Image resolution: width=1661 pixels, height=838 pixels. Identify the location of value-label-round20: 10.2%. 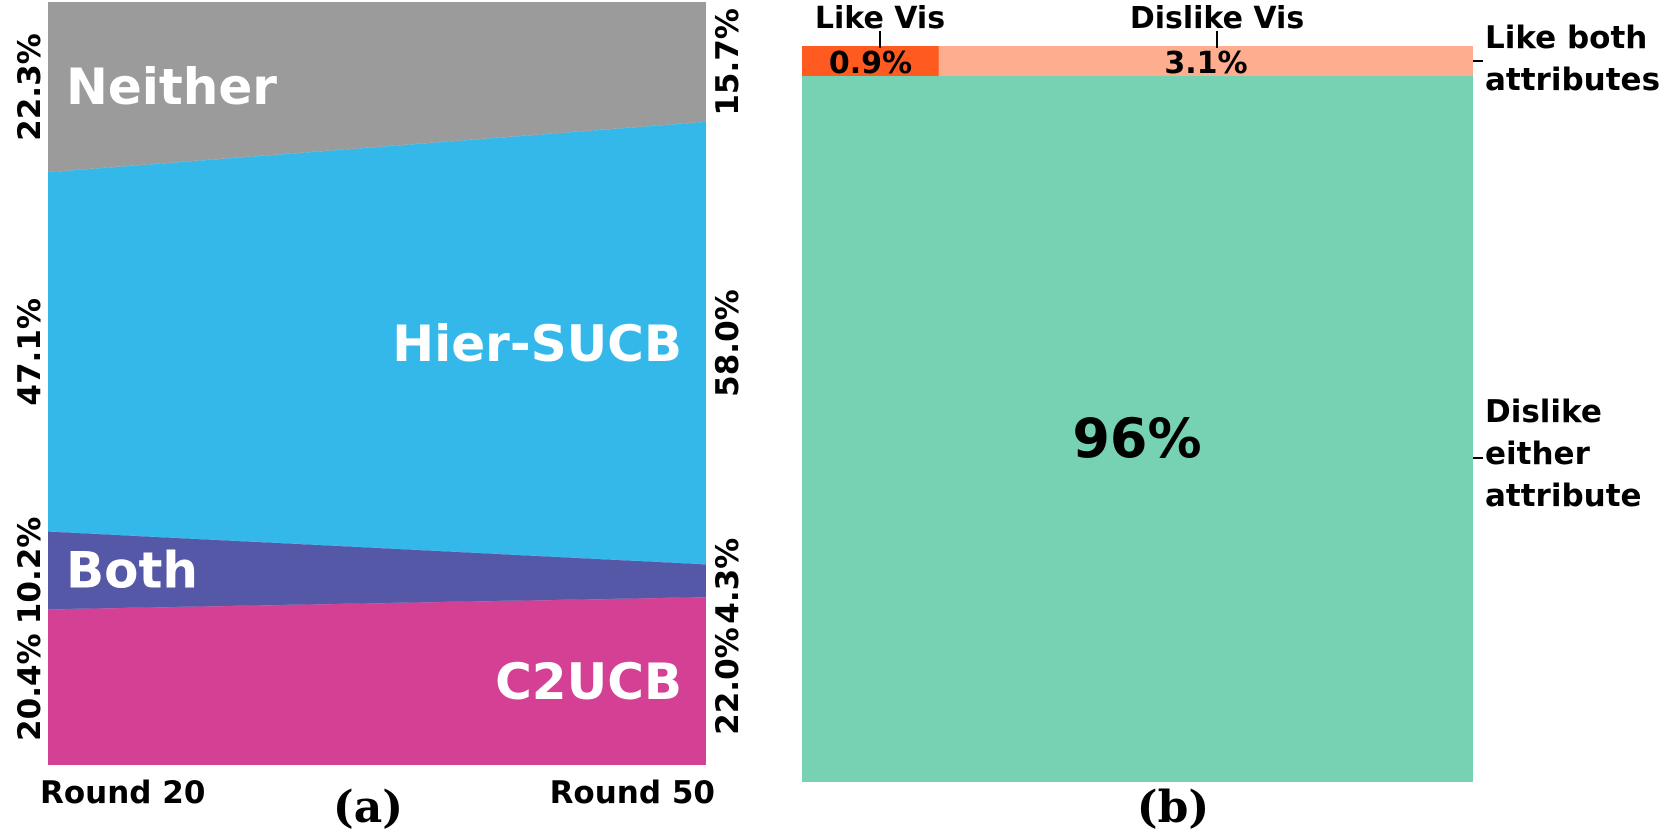
(30, 571).